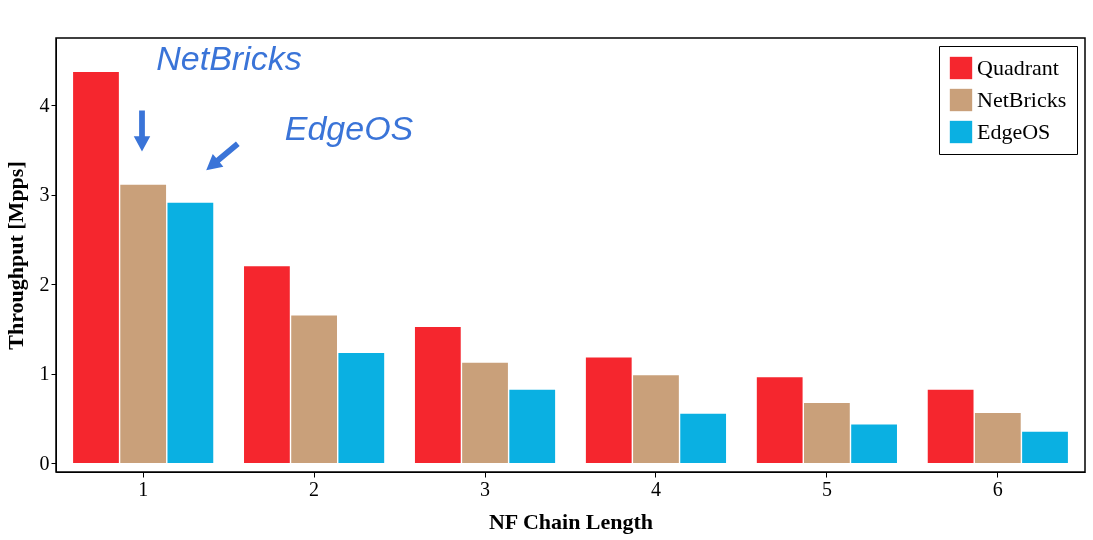 The width and height of the screenshot is (1093, 540). What do you see at coordinates (826, 488) in the screenshot?
I see `x-tick-label: 5` at bounding box center [826, 488].